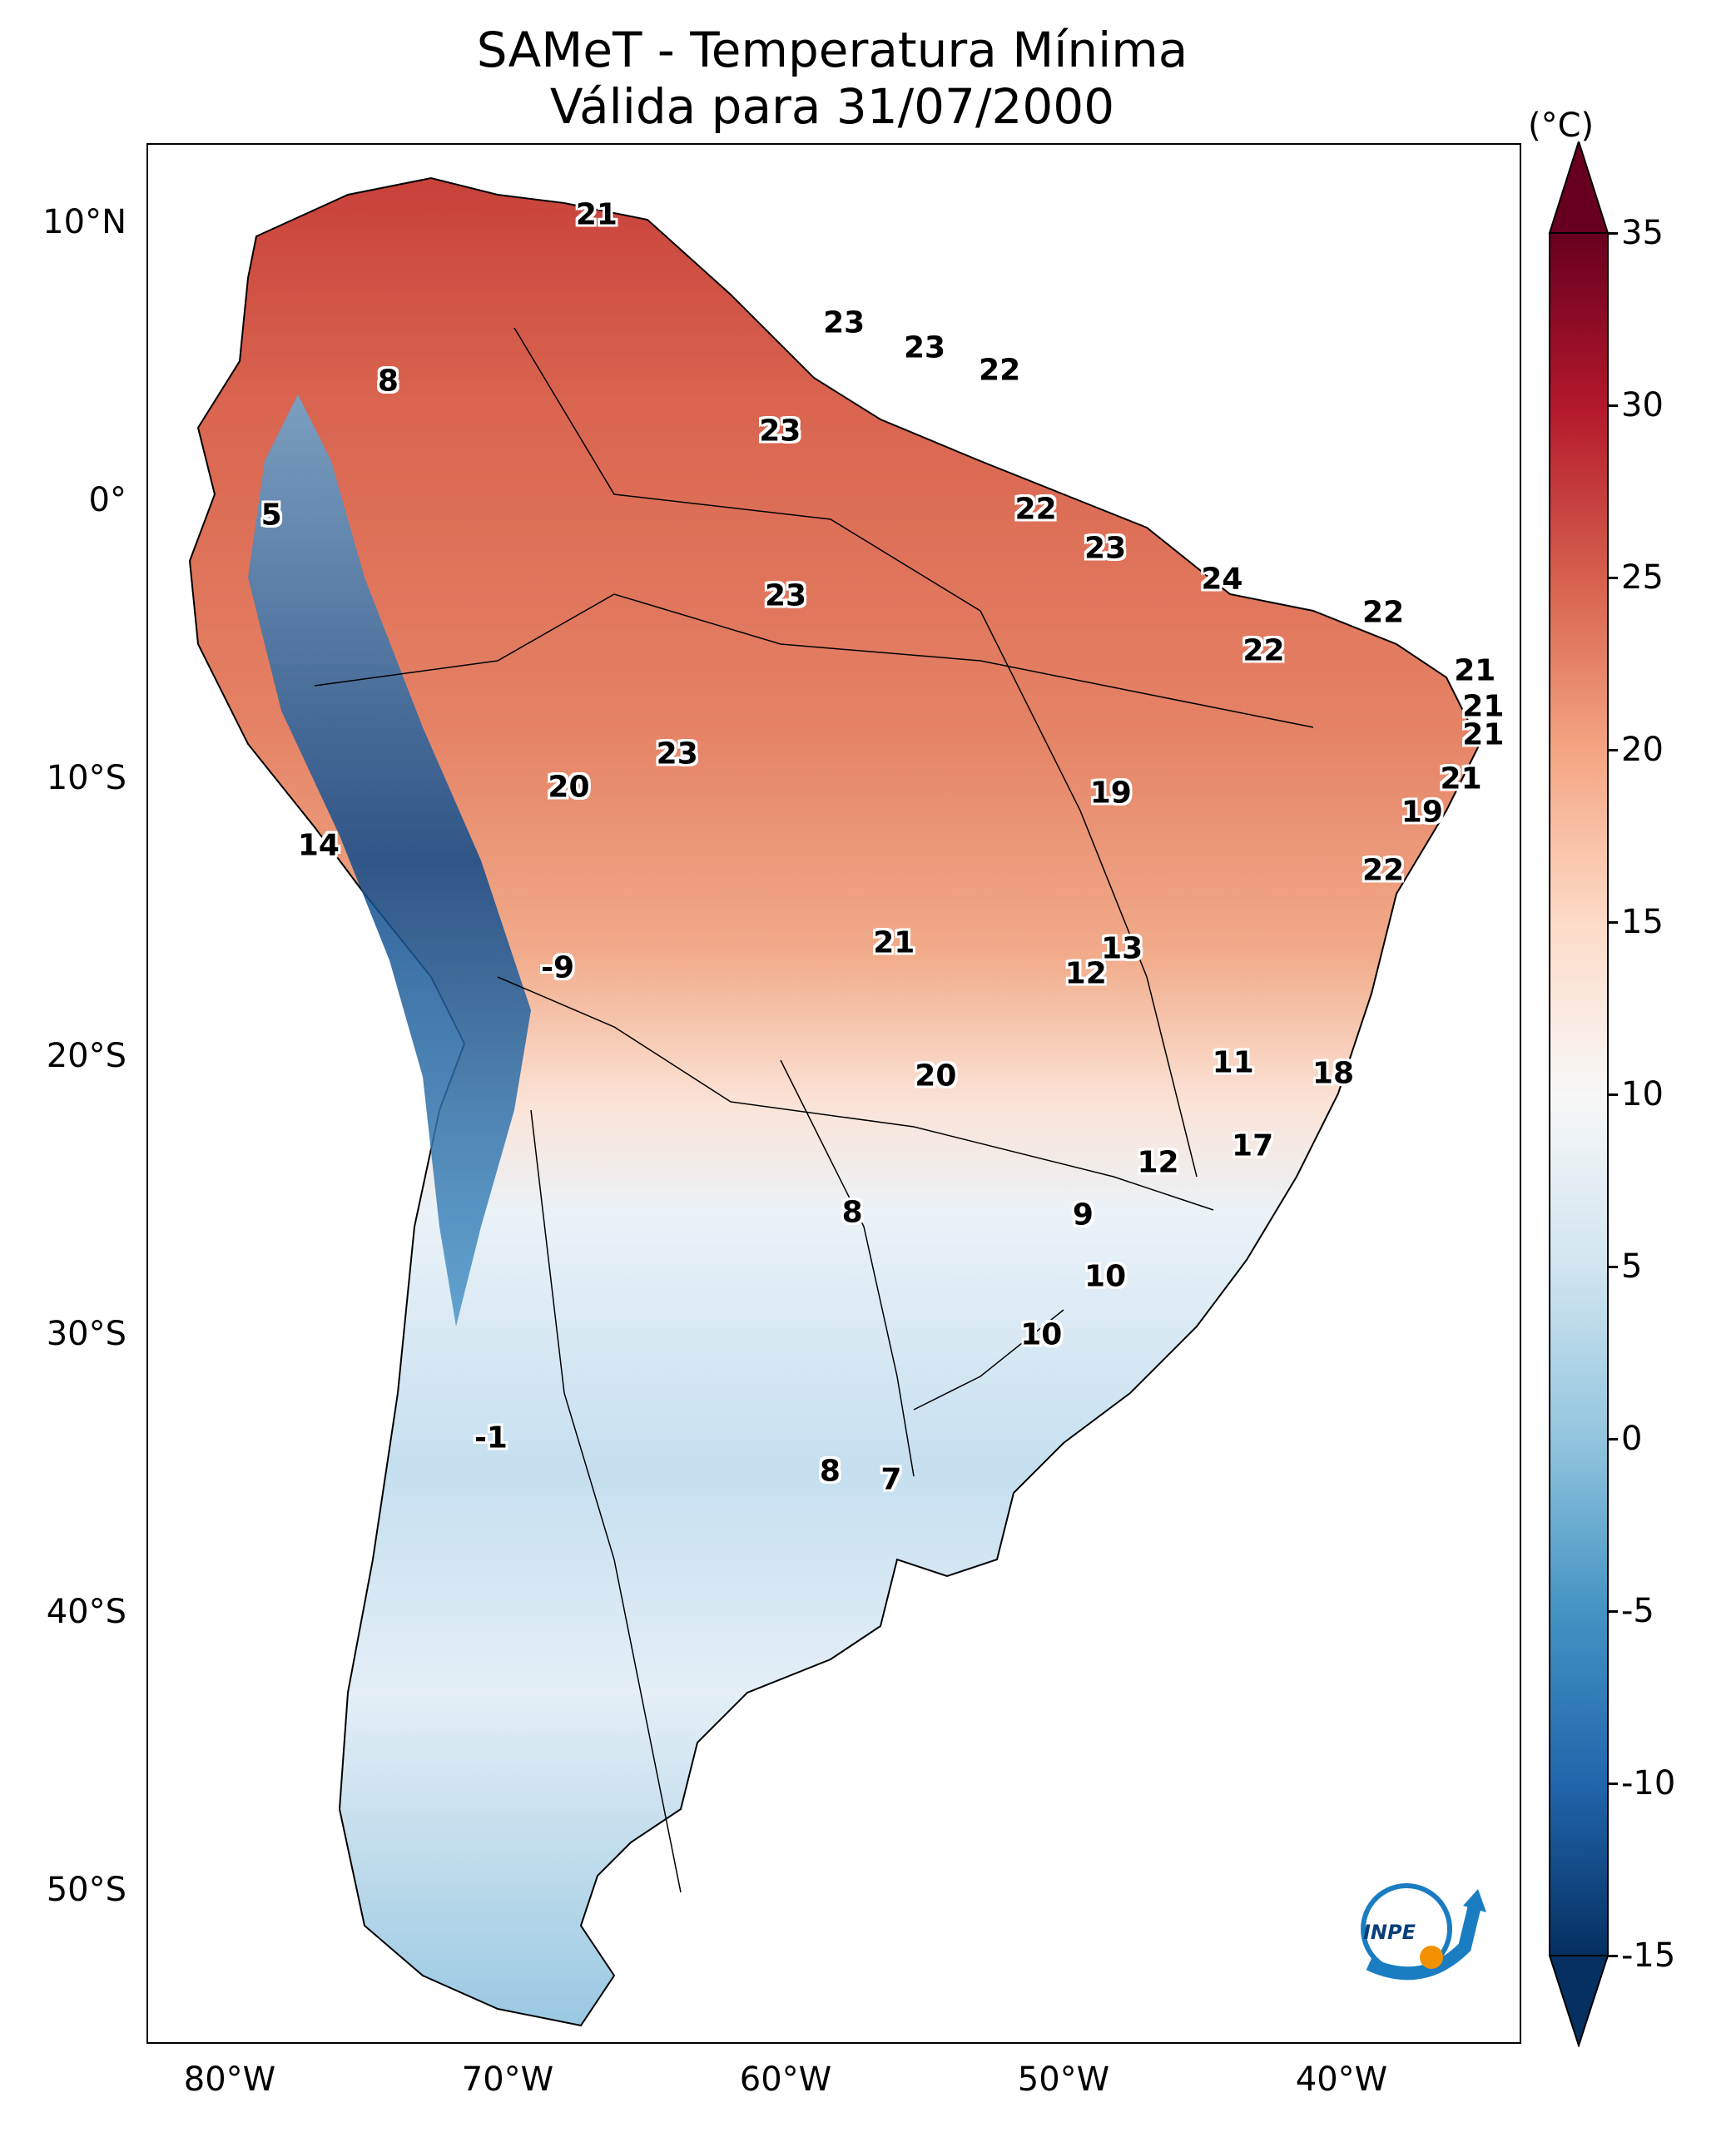  I want to click on station-temperature-label: -9, so click(558, 967).